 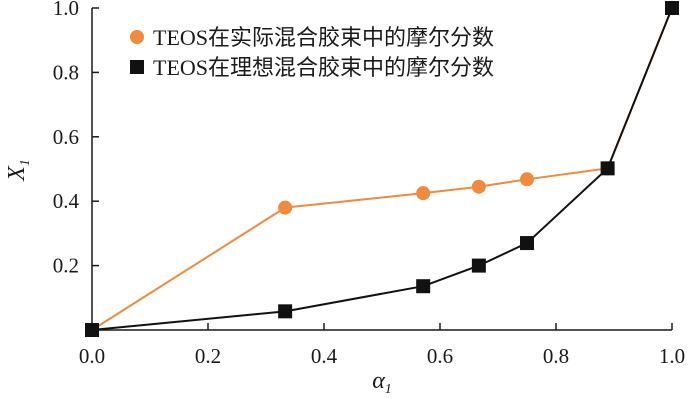 I want to click on x-axis-title: α1, so click(x=382, y=382).